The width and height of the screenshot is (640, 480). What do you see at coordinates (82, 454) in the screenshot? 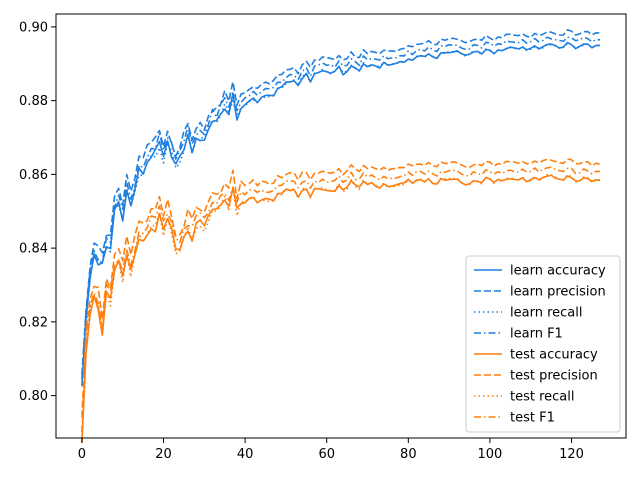
I see `x-tick-label: 0` at bounding box center [82, 454].